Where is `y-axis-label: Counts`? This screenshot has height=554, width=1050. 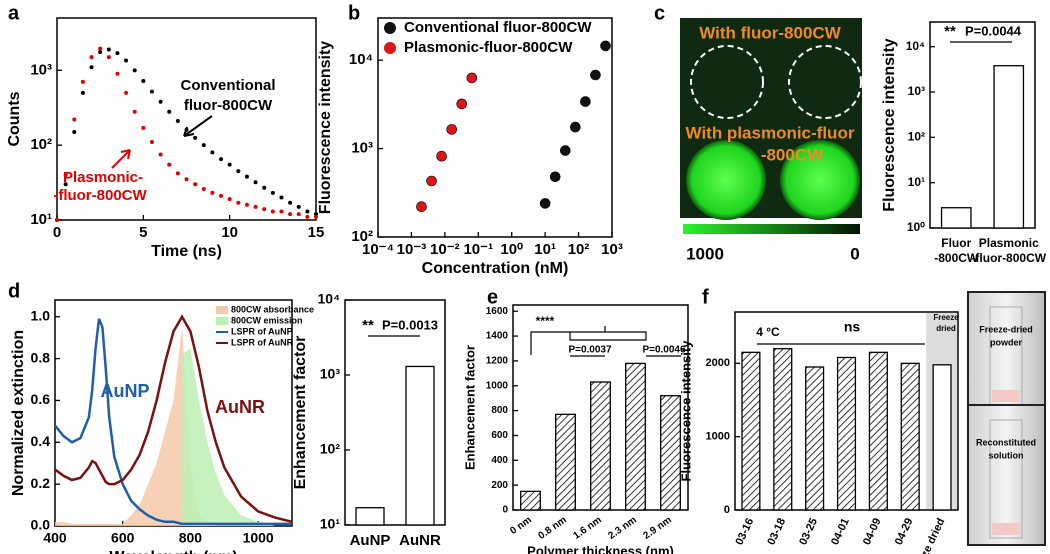
y-axis-label: Counts is located at coordinates (14, 118).